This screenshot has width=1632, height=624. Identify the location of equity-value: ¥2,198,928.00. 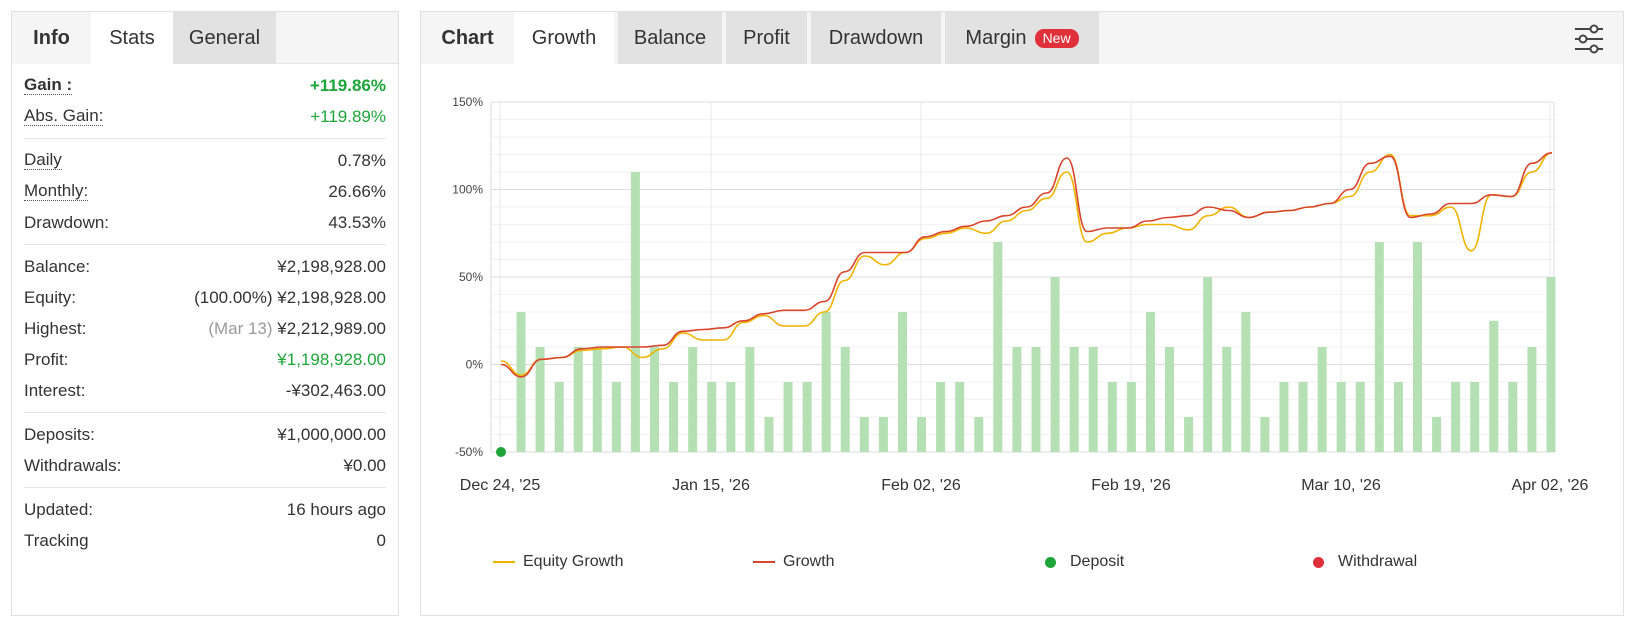
(331, 297).